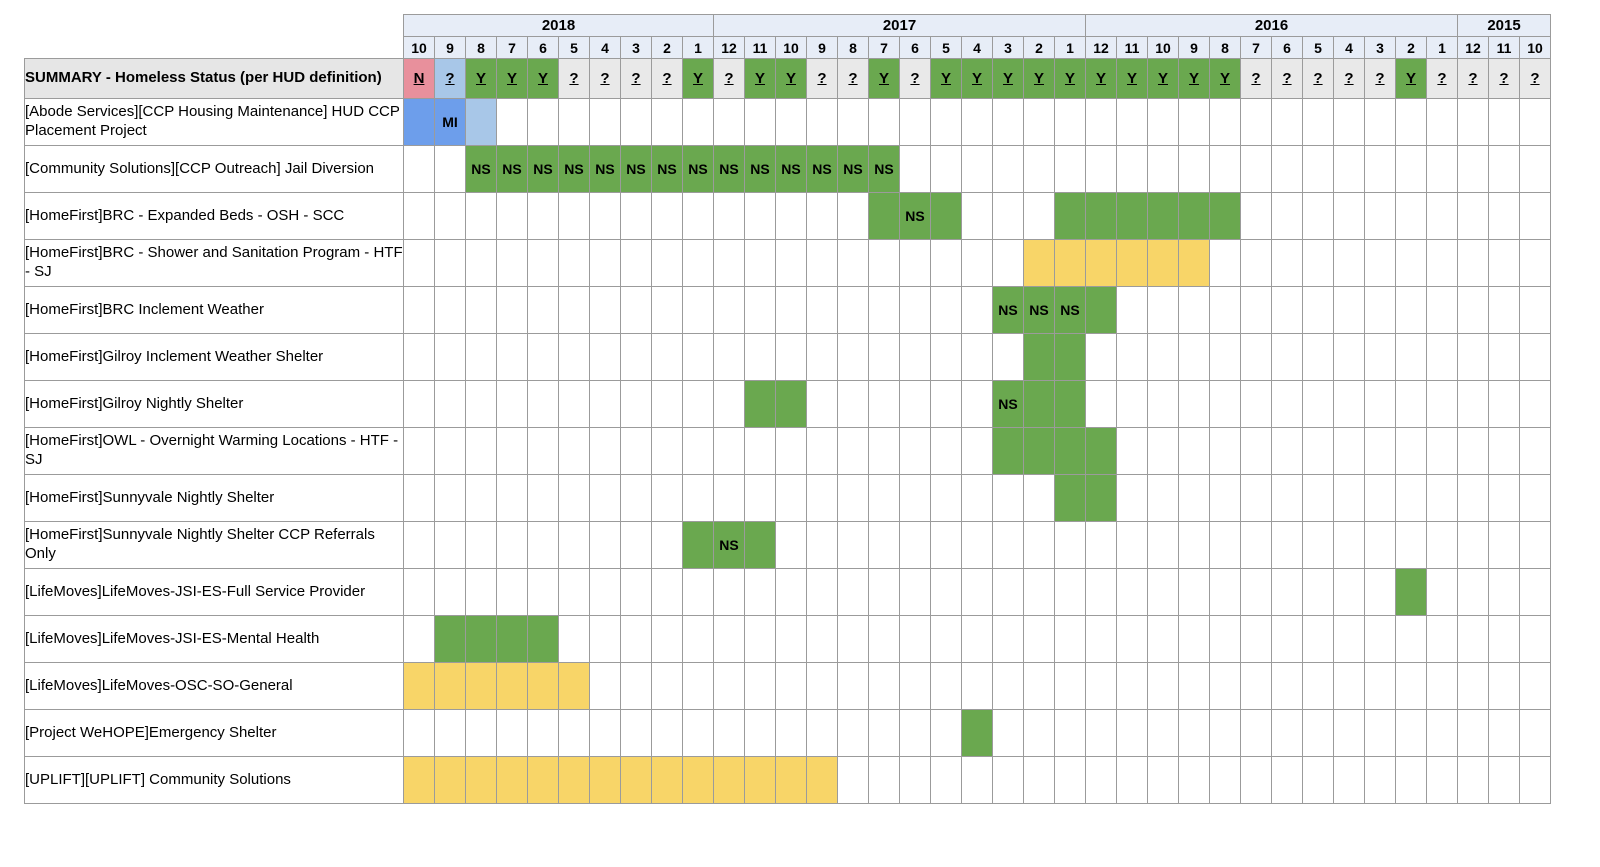 The height and width of the screenshot is (867, 1600). What do you see at coordinates (450, 122) in the screenshot?
I see `program-status-cell: MI` at bounding box center [450, 122].